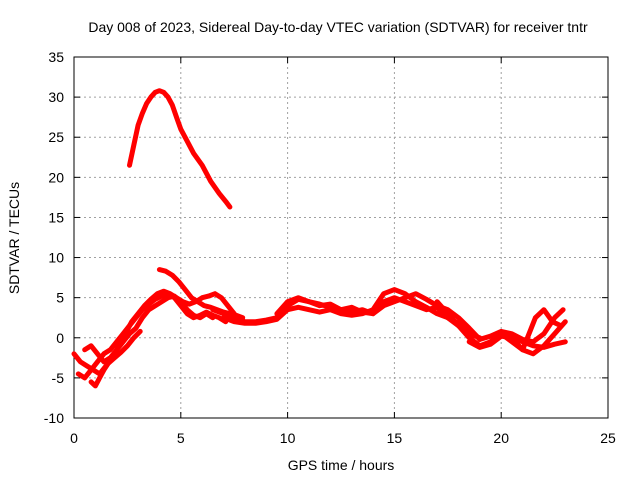 The image size is (640, 480). What do you see at coordinates (341, 465) in the screenshot?
I see `x-axis-title: GPS time / hours` at bounding box center [341, 465].